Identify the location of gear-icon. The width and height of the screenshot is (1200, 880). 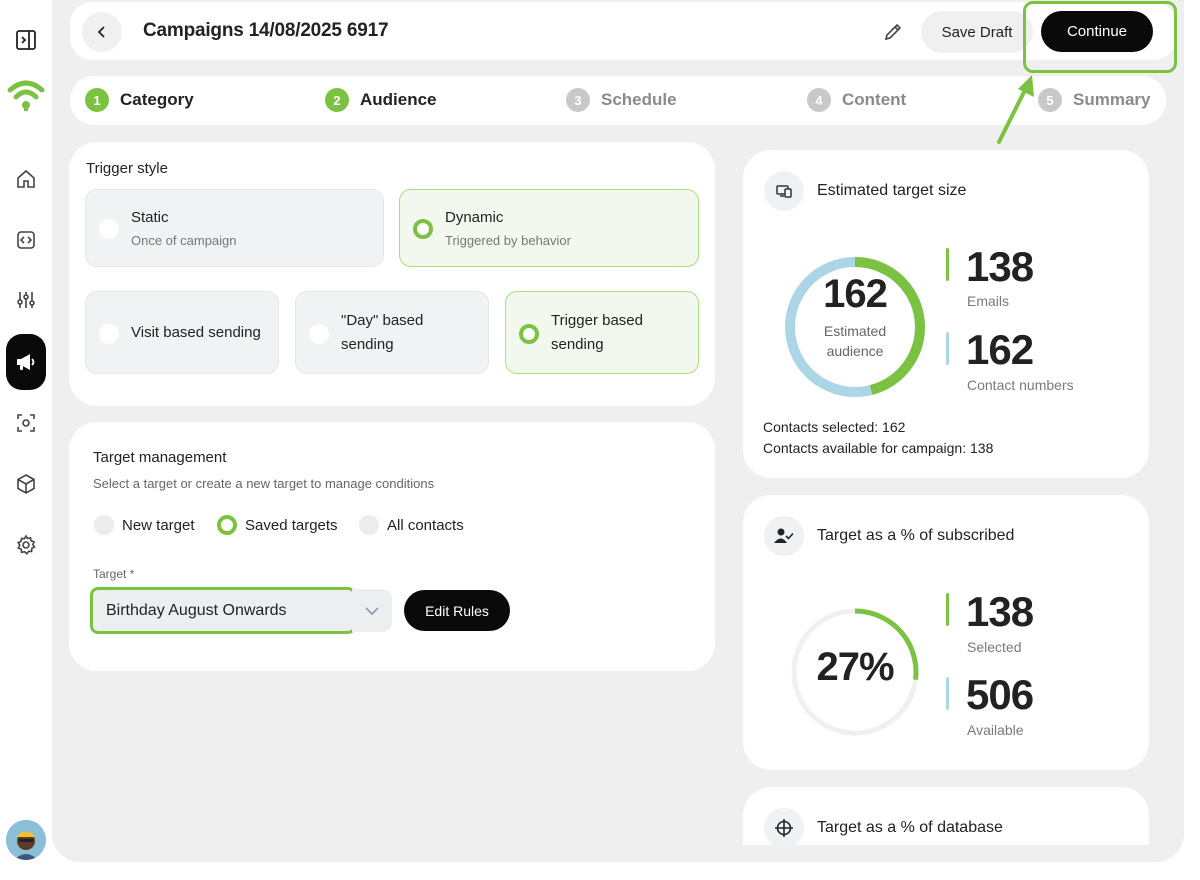
(26, 545).